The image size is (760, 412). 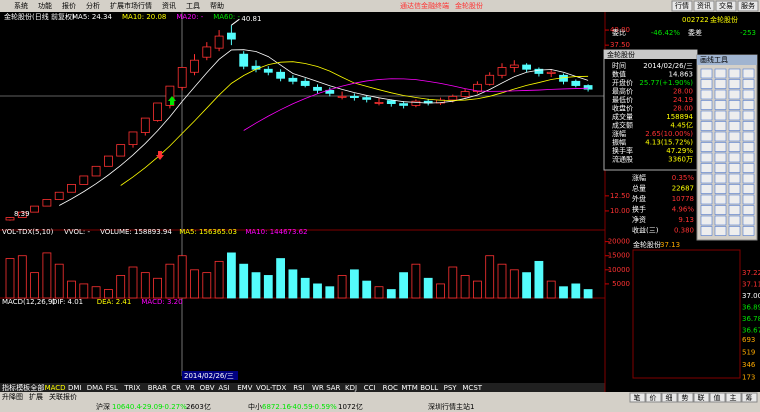 I want to click on menu-item: 系统, so click(x=21, y=5).